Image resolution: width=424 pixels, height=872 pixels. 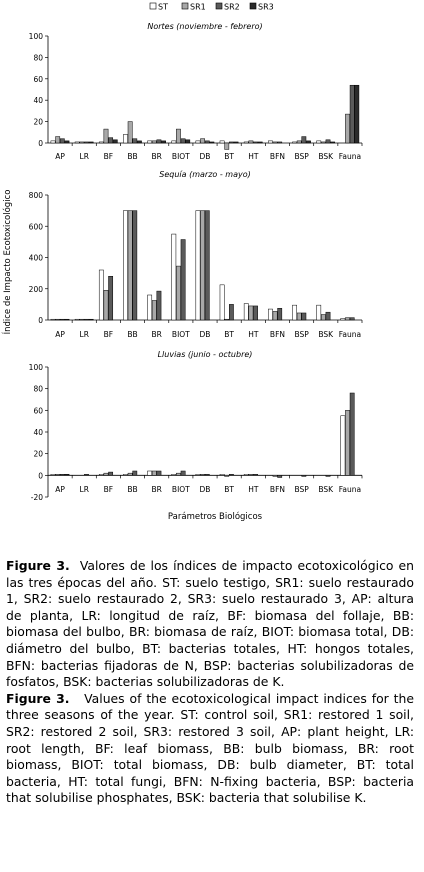 I want to click on bar-sr3-br, so click(x=163, y=142).